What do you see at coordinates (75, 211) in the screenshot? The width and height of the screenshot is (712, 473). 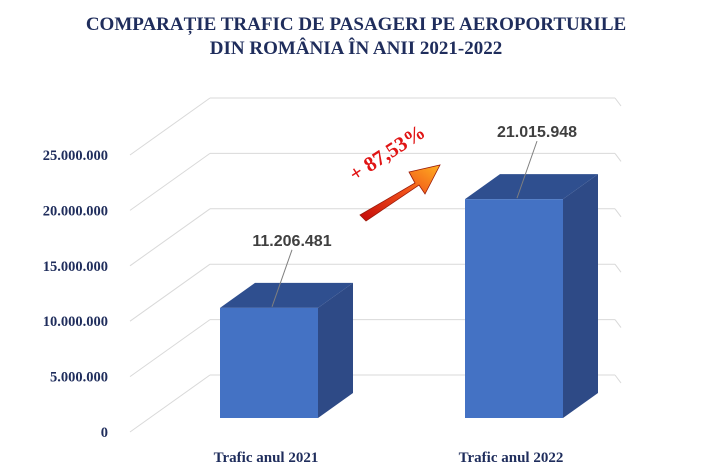 I see `y-tick-label: 20.000.000` at bounding box center [75, 211].